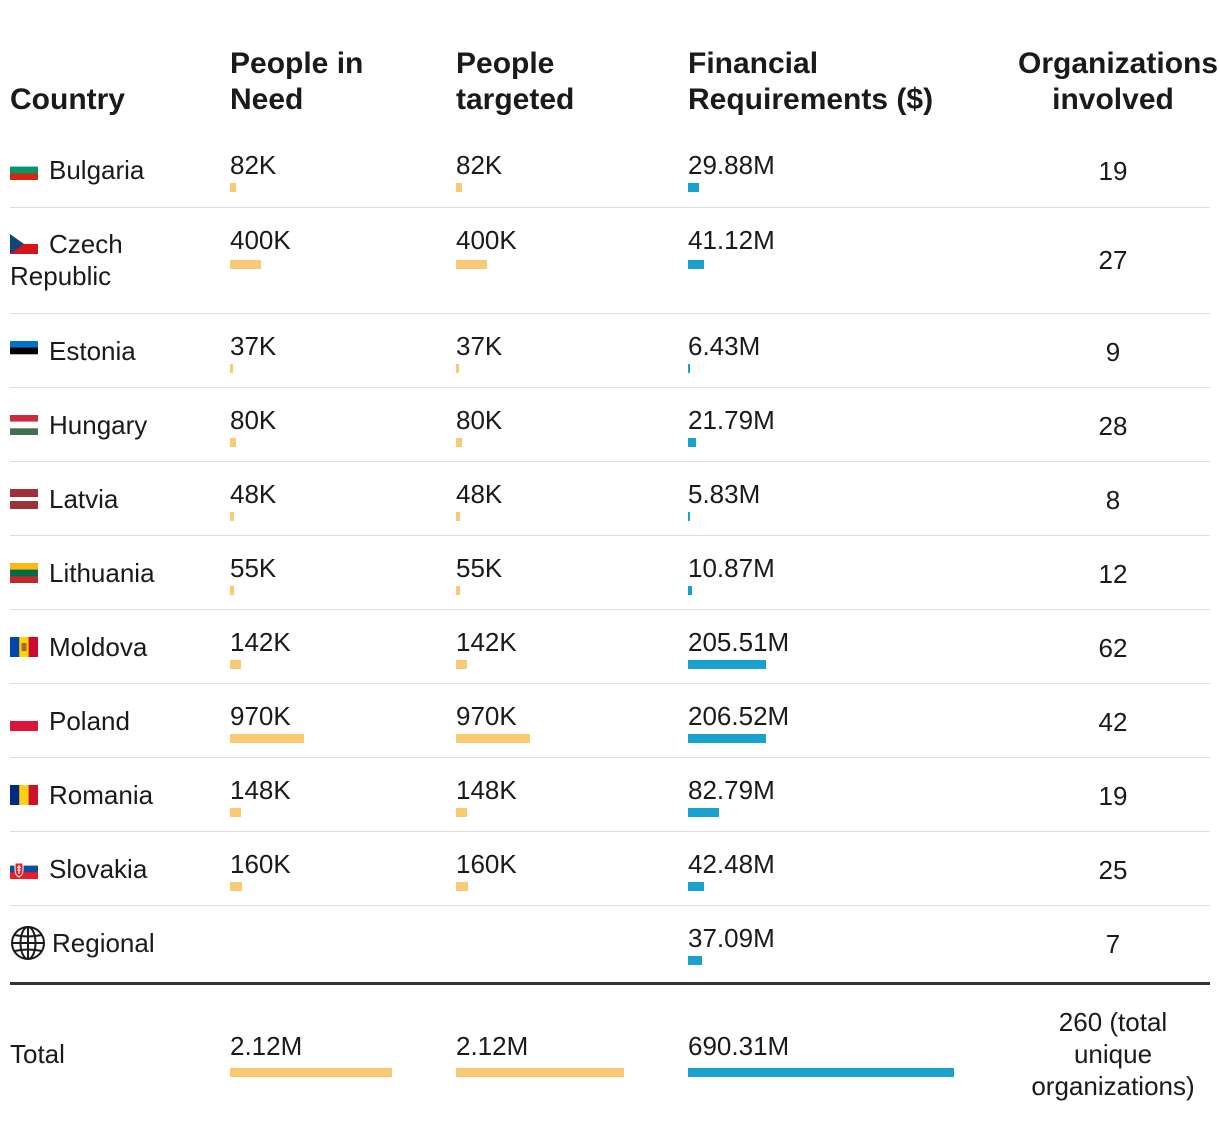  I want to click on country-name: Poland, so click(89, 721).